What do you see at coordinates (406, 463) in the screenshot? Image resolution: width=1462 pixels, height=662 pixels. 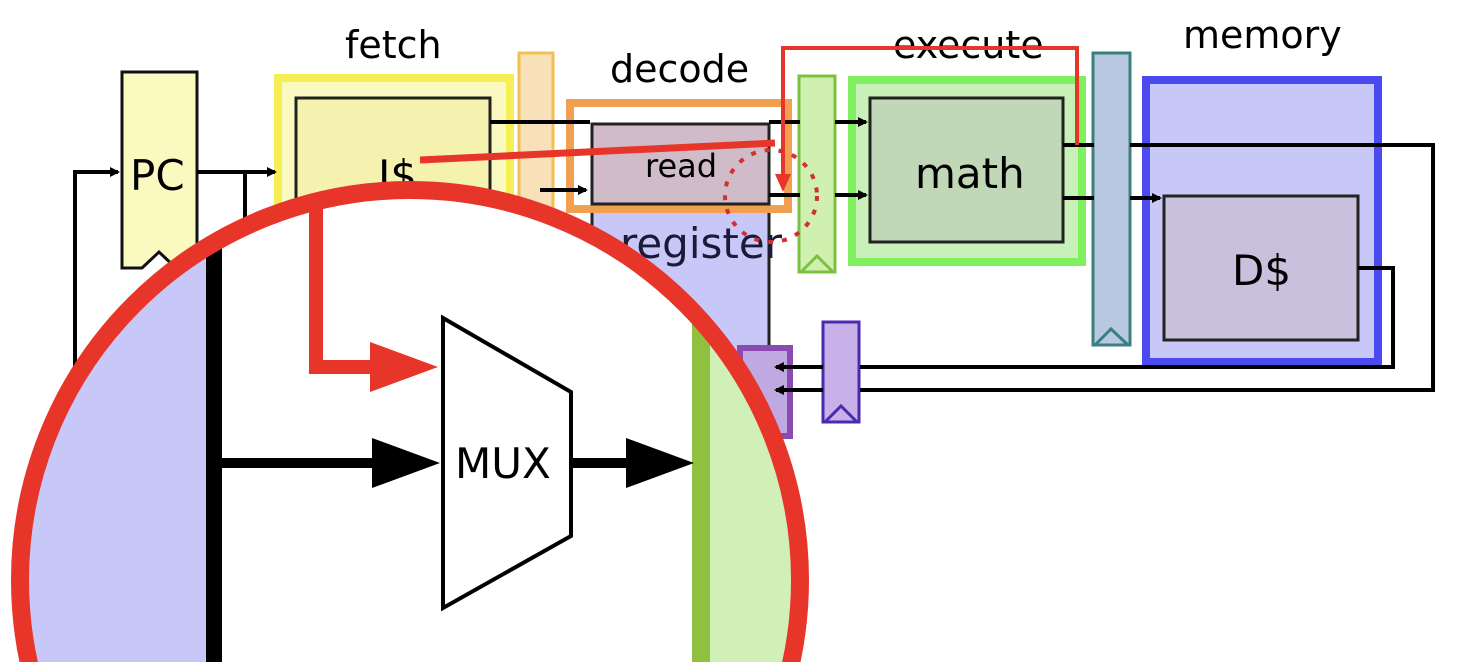 I see `zoom-register-arrowhead-icon` at bounding box center [406, 463].